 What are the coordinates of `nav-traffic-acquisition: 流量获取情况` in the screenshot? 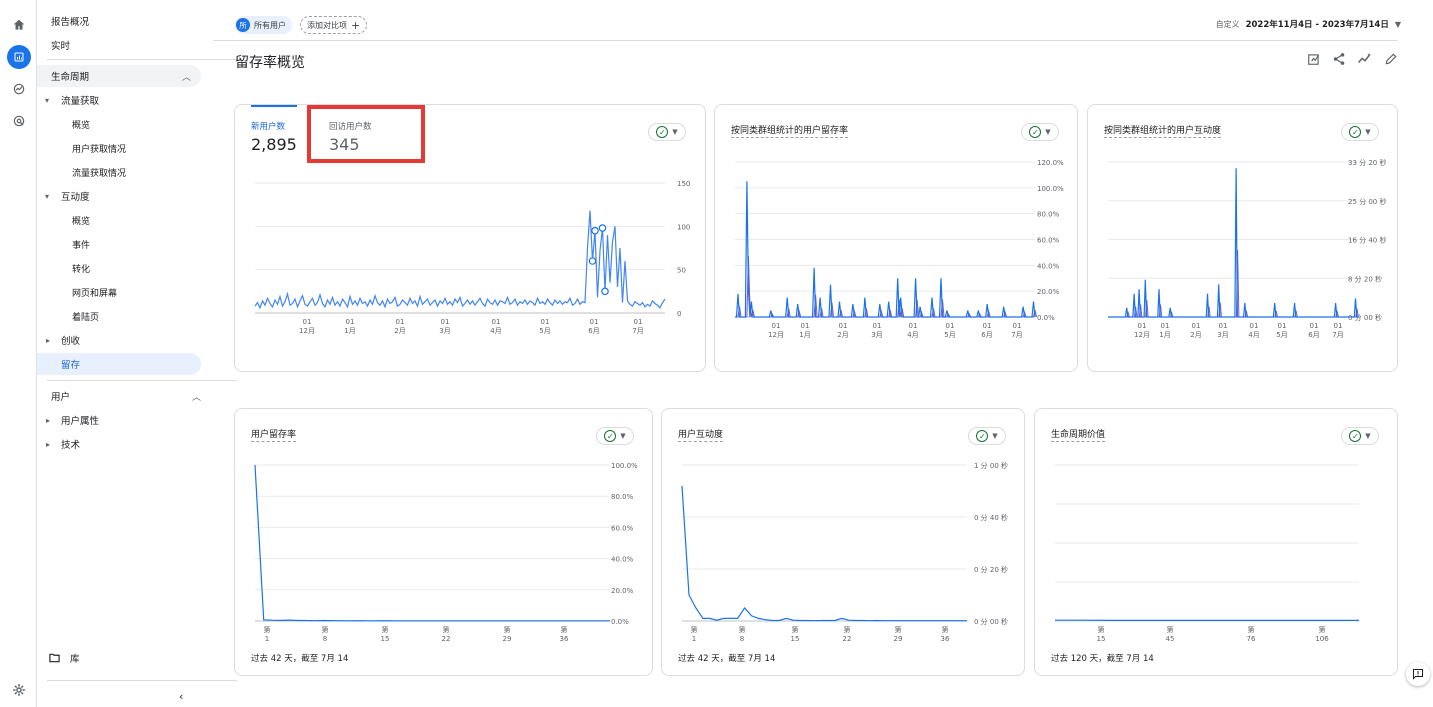 It's located at (99, 173).